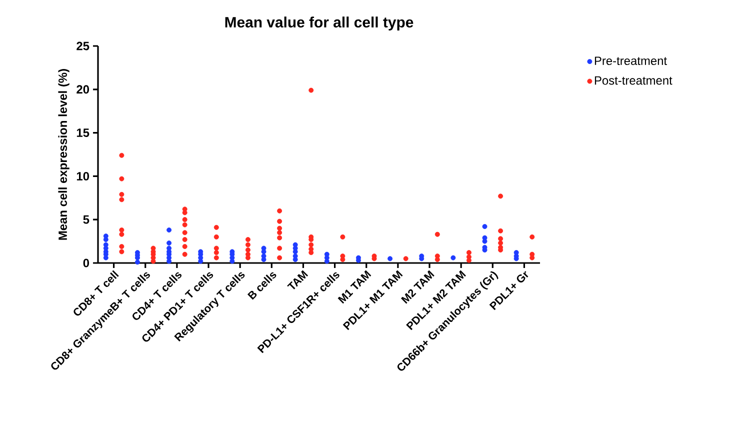 This screenshot has width=738, height=434. Describe the element at coordinates (83, 46) in the screenshot. I see `y-tick-label: 25` at that location.